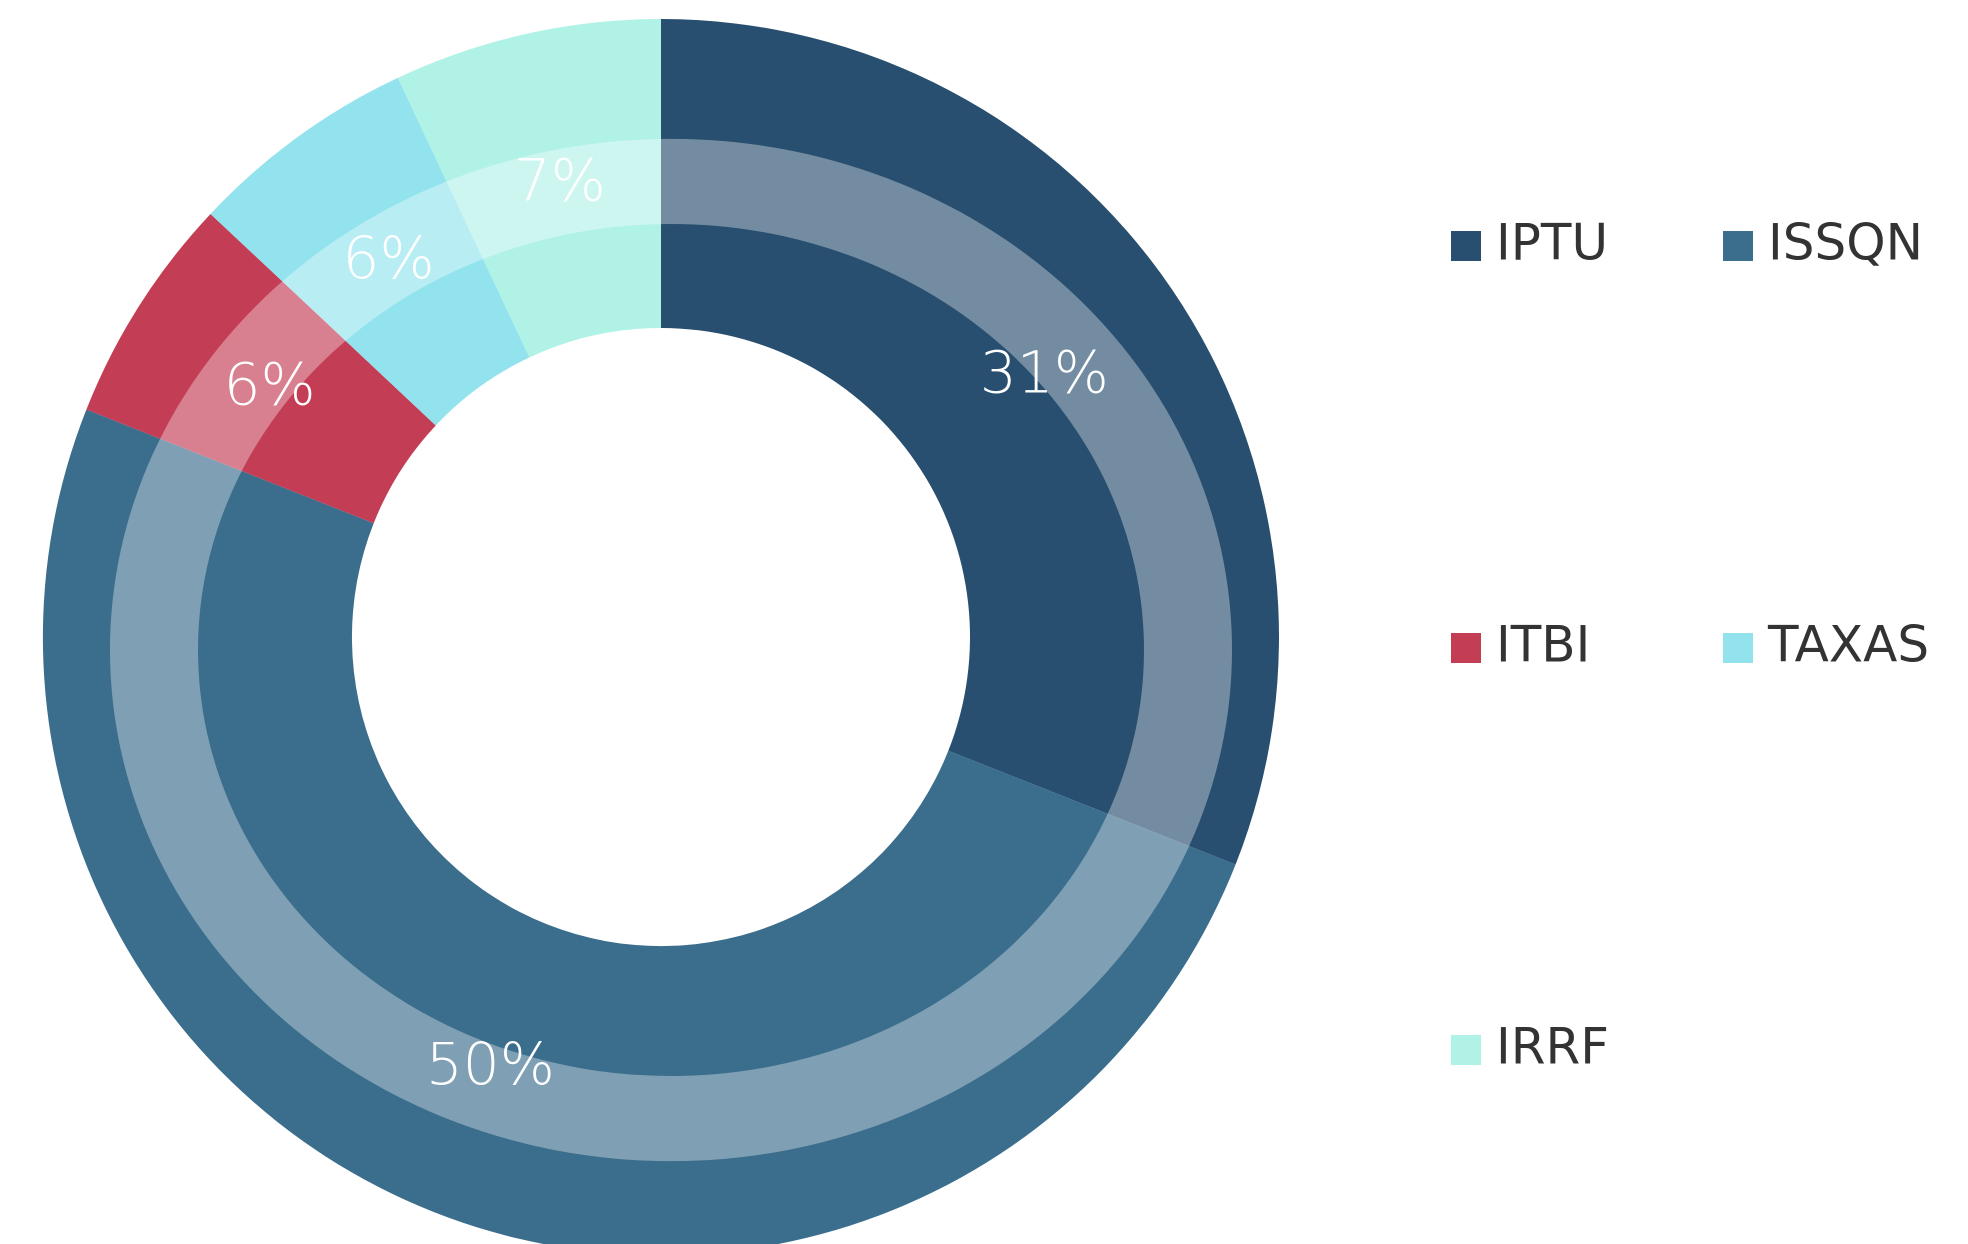  I want to click on legend-label: ITBI, so click(1543, 645).